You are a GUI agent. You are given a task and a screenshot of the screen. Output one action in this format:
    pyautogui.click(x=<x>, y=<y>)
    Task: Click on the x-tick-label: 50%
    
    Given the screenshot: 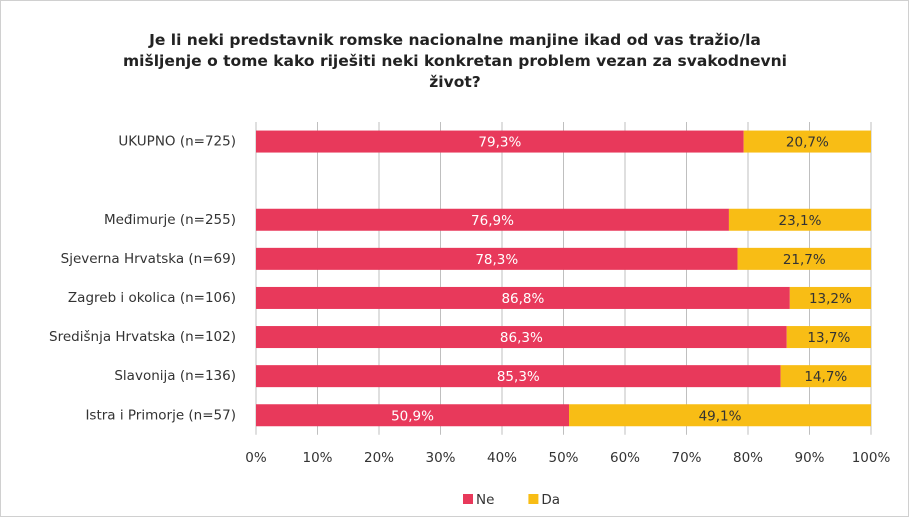 What is the action you would take?
    pyautogui.click(x=563, y=458)
    